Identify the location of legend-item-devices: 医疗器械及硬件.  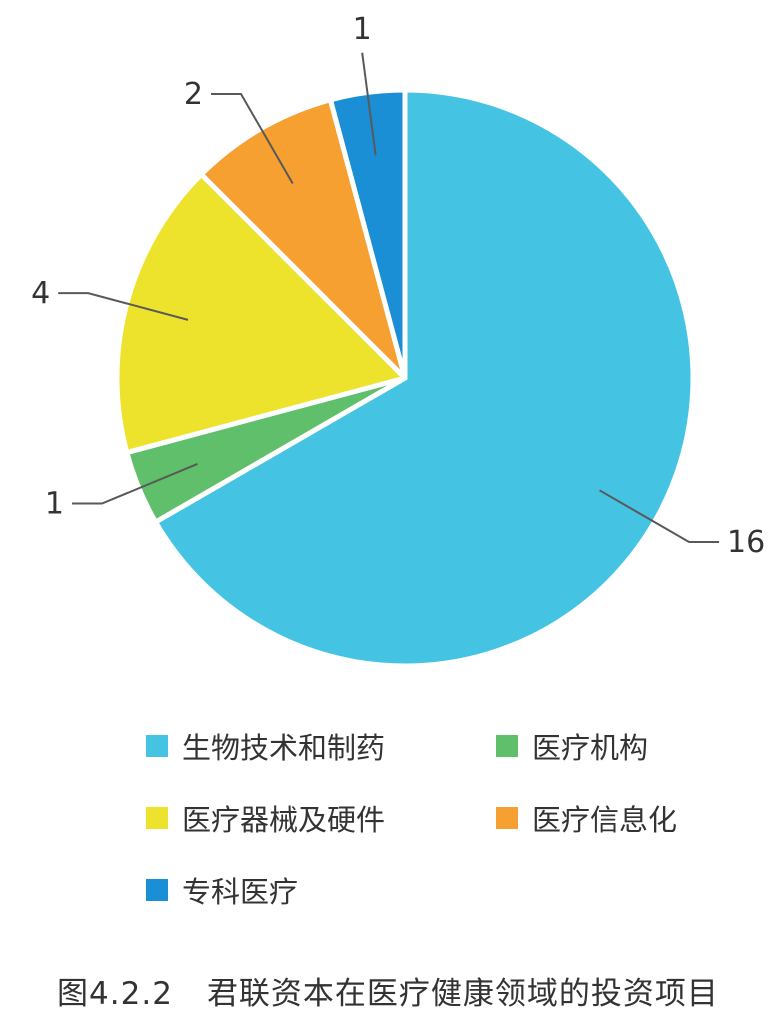
(265, 818).